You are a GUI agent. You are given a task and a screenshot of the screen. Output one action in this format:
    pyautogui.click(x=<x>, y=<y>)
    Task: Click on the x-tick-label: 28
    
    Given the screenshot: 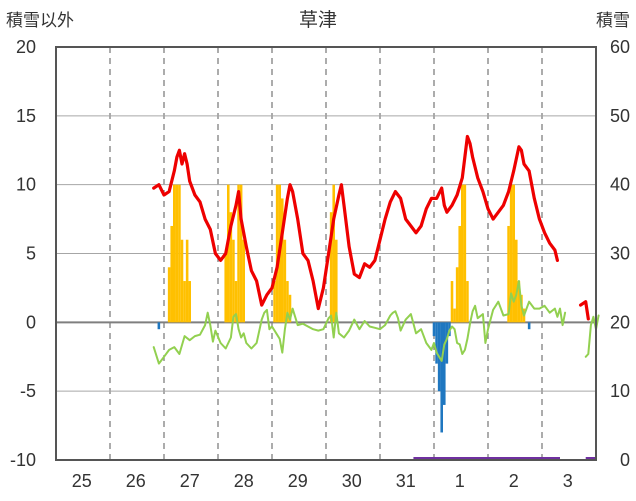 What is the action you would take?
    pyautogui.click(x=244, y=481)
    